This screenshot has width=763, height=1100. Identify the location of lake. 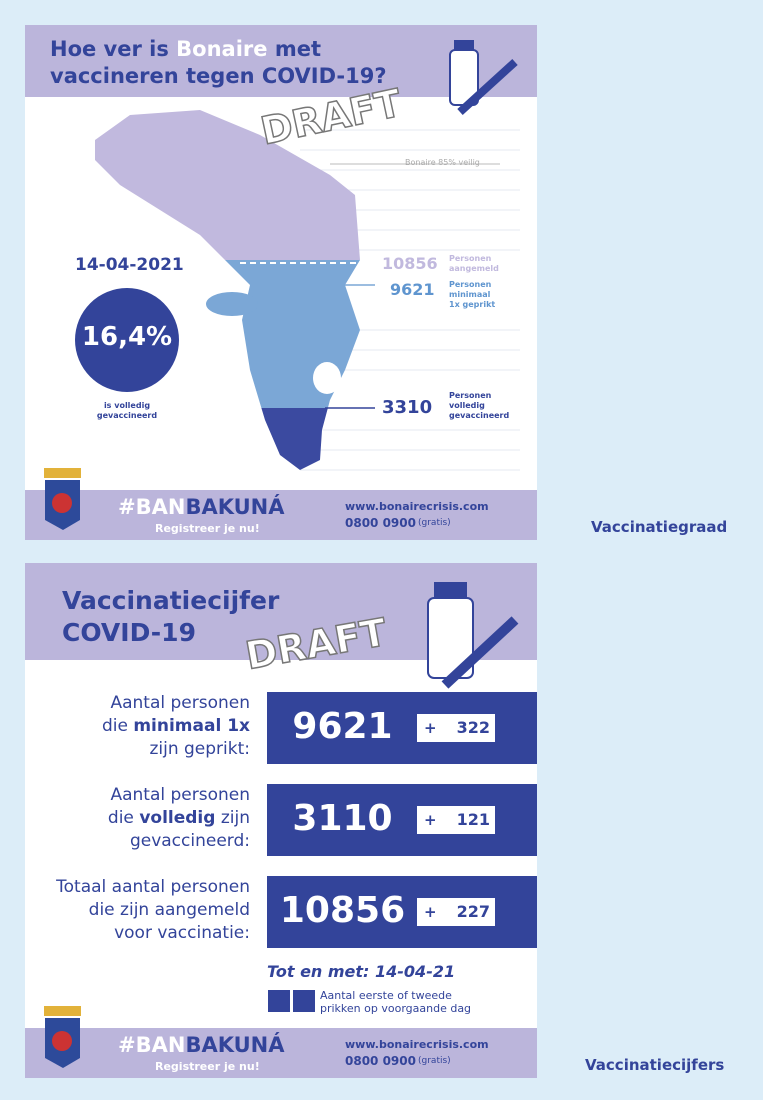
(327, 378).